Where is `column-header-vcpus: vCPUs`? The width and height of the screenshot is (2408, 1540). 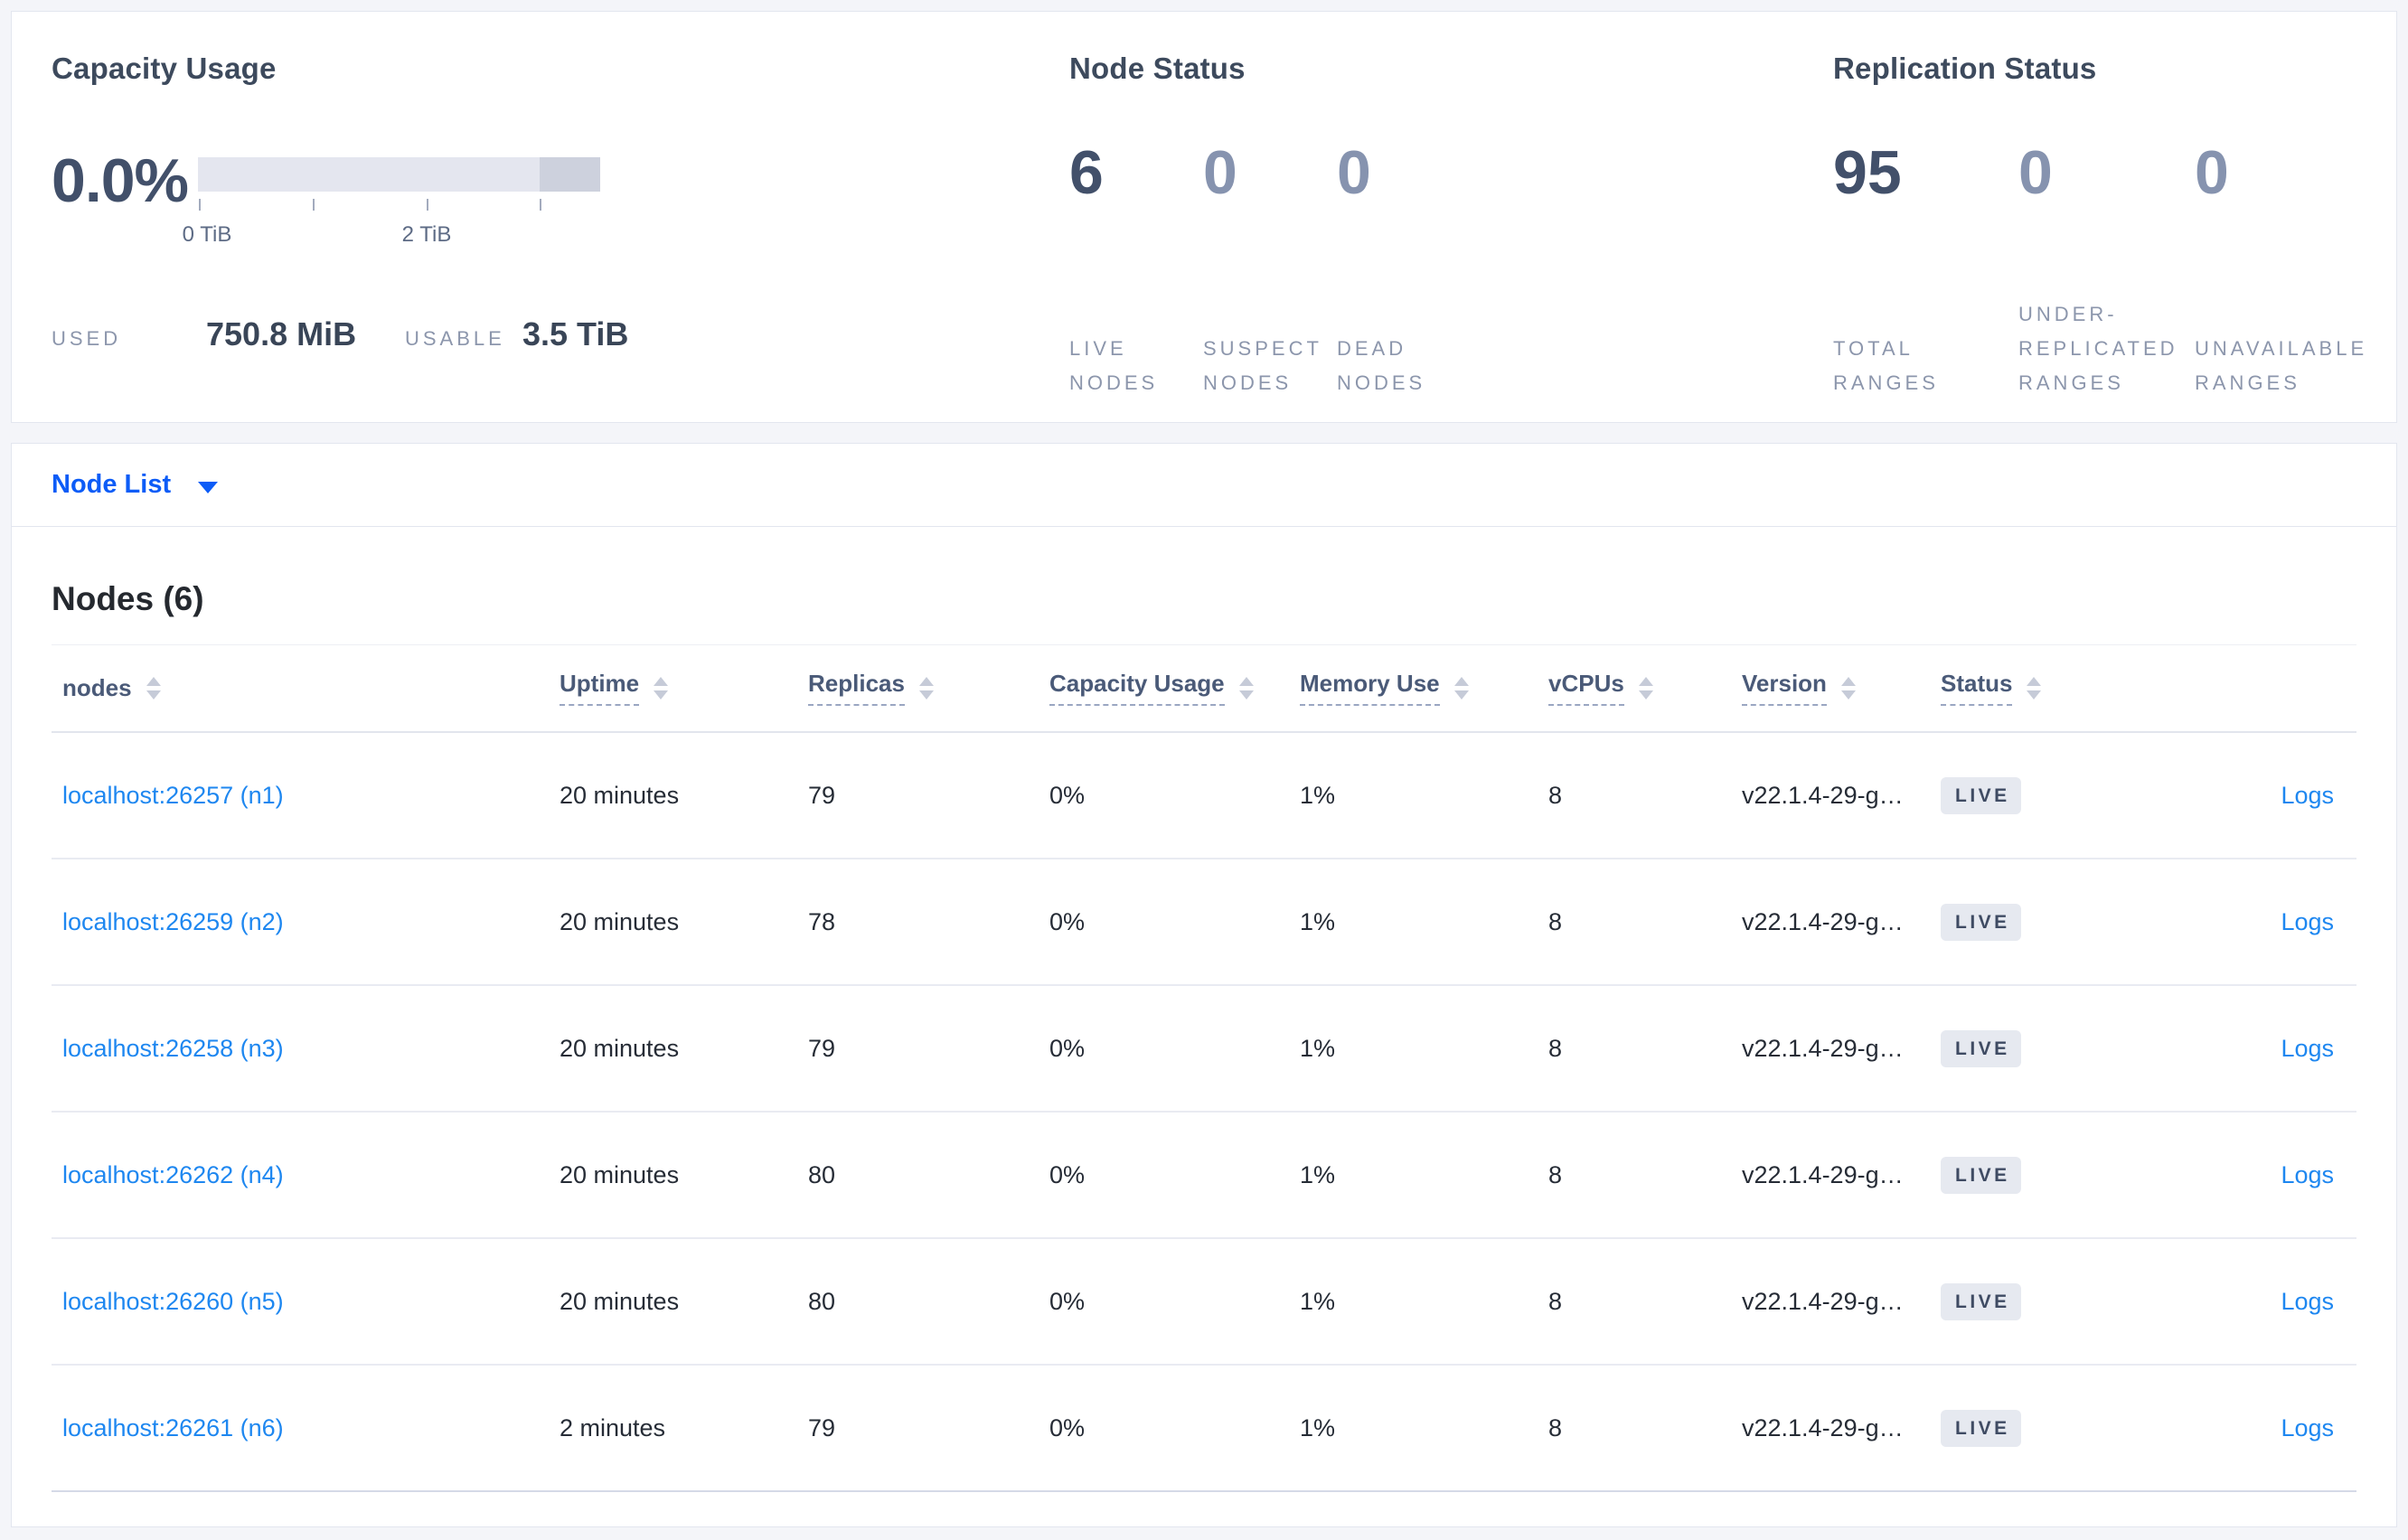 column-header-vcpus: vCPUs is located at coordinates (1645, 688).